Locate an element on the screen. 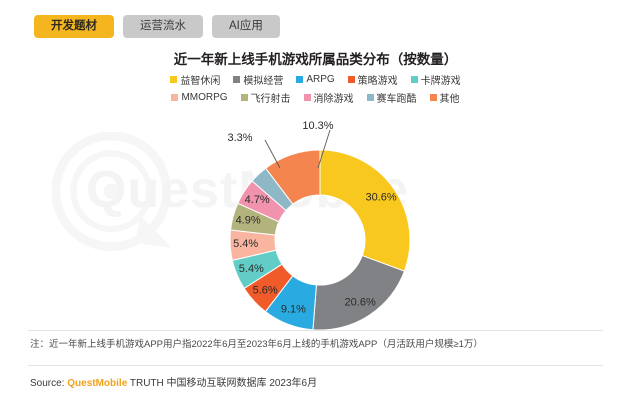  legend-label: 其他 is located at coordinates (449, 99).